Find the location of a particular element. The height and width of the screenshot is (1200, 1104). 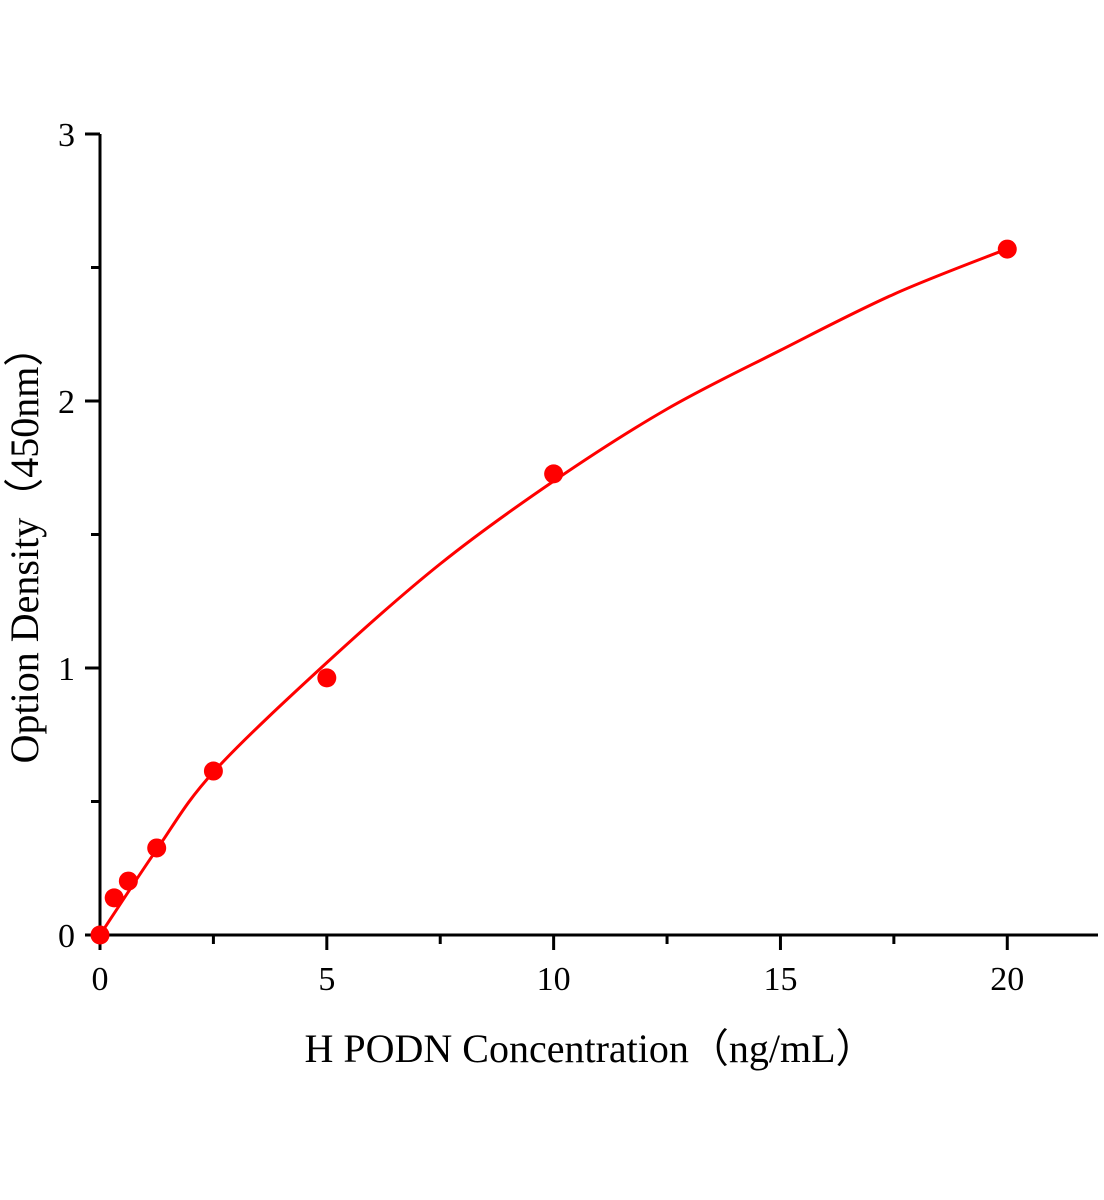

y-tick-label: 1 is located at coordinates (66, 669).